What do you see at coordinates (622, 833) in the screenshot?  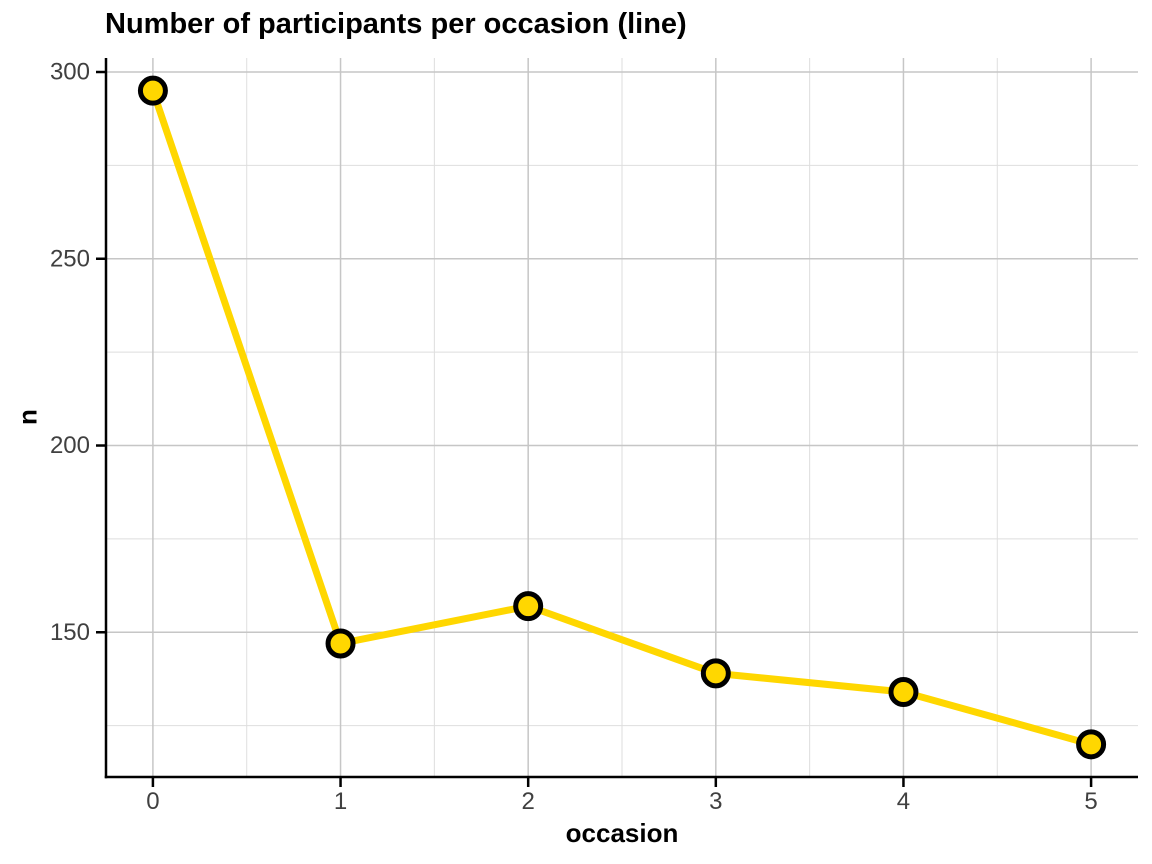 I see `x-axis-title: occasion` at bounding box center [622, 833].